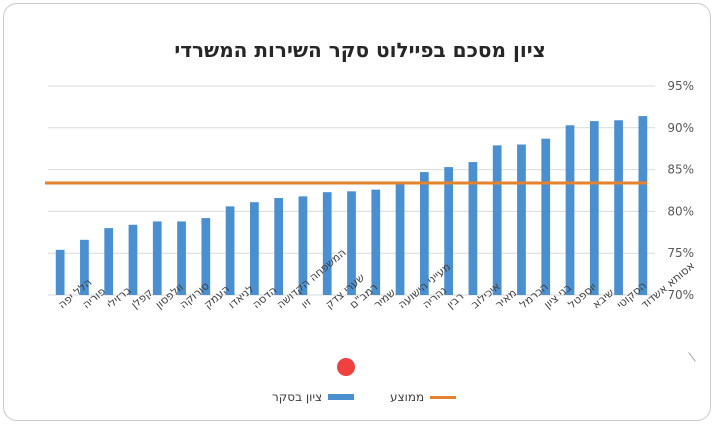 The height and width of the screenshot is (424, 720). What do you see at coordinates (680, 190) in the screenshot?
I see `y-ticks: 95% 90% 85% 80% 75% 70%` at bounding box center [680, 190].